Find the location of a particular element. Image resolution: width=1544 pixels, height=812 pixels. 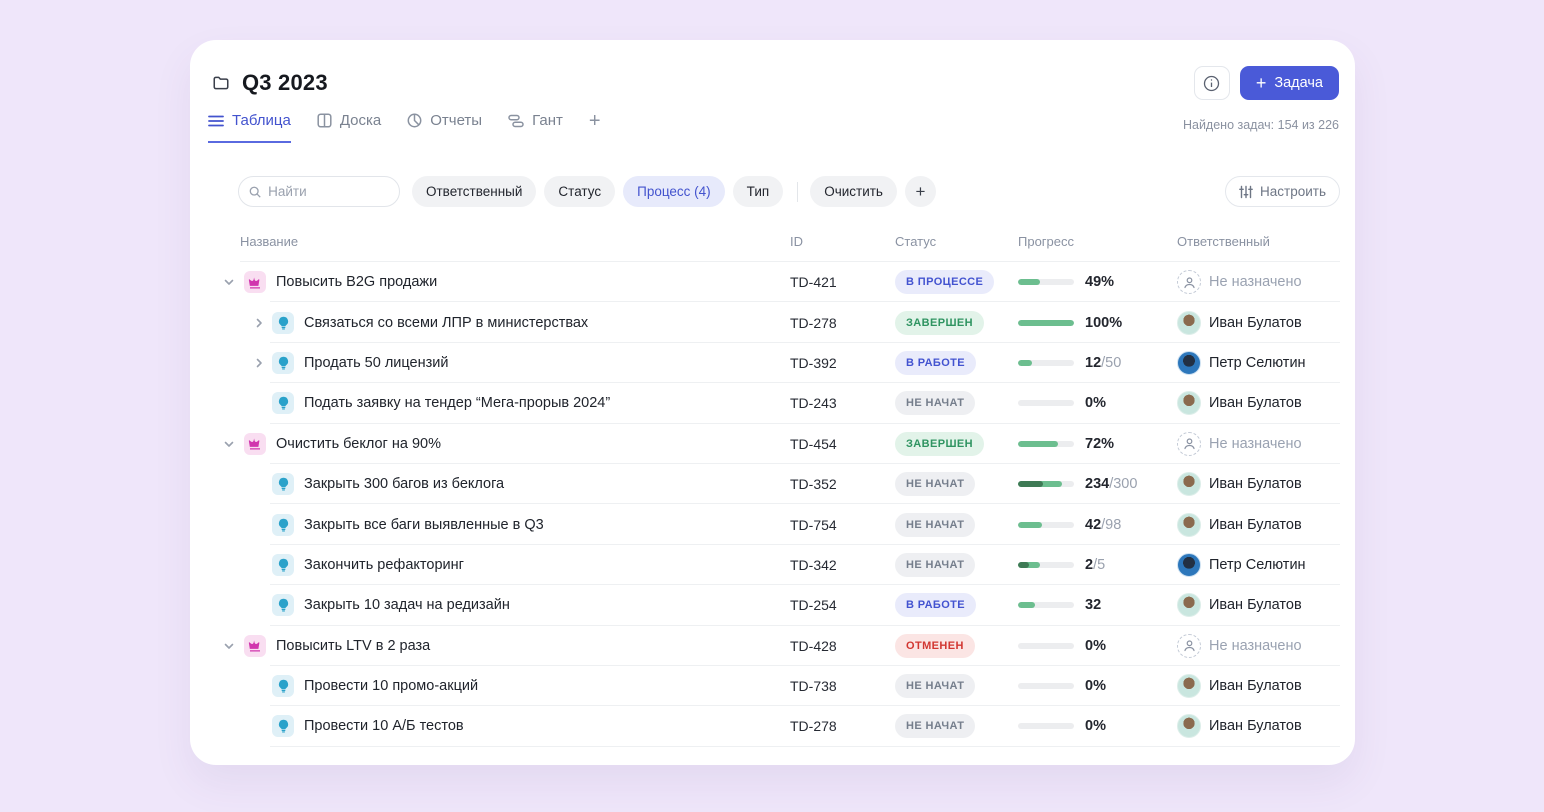

goal-crown-icon is located at coordinates (255, 645).